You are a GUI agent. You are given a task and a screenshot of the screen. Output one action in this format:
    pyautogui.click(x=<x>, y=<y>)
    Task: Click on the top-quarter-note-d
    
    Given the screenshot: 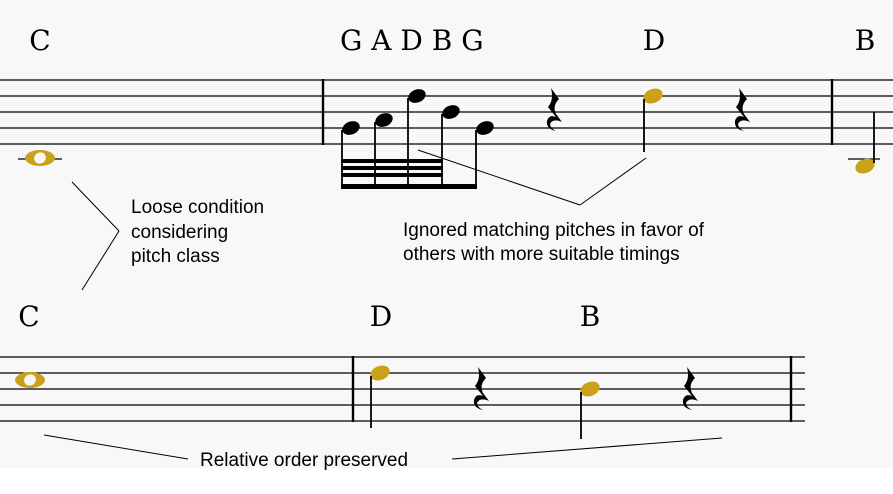 What is the action you would take?
    pyautogui.click(x=653, y=120)
    